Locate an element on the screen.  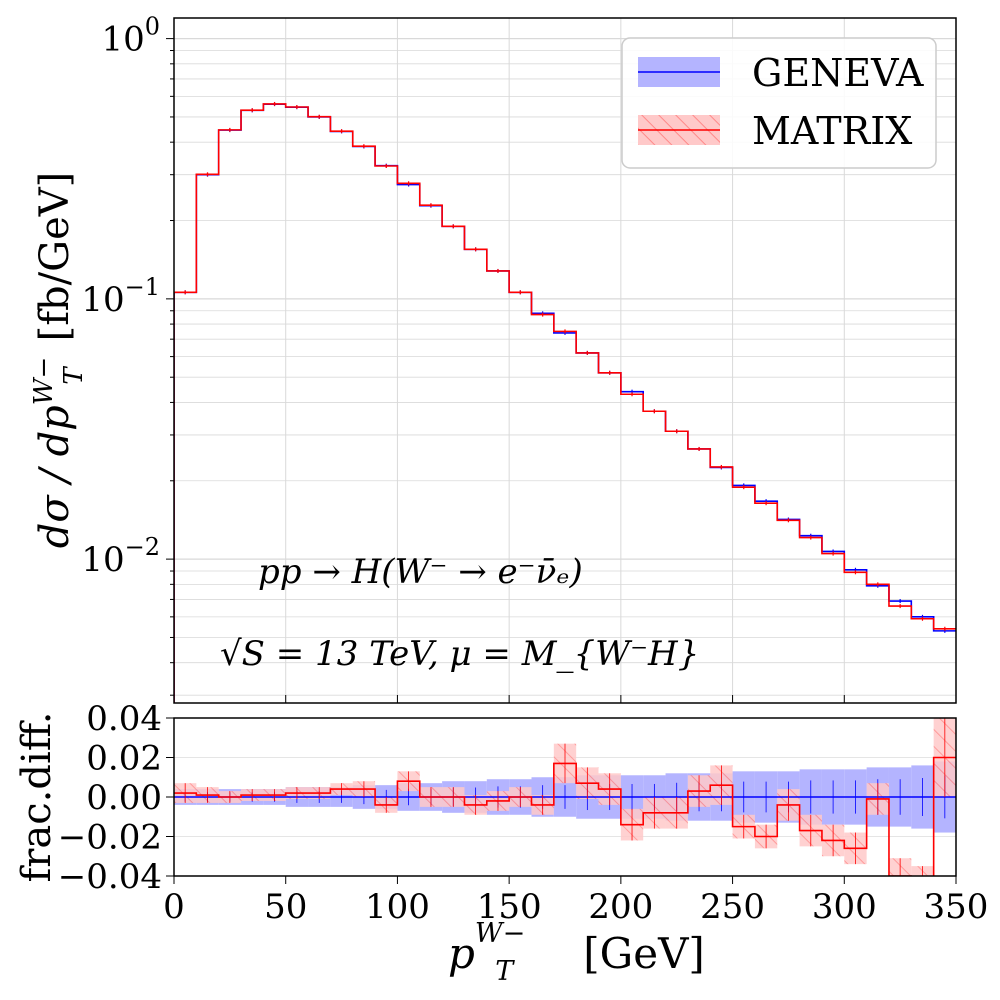
x-axis-label-sup: W− is located at coordinates (500, 933).